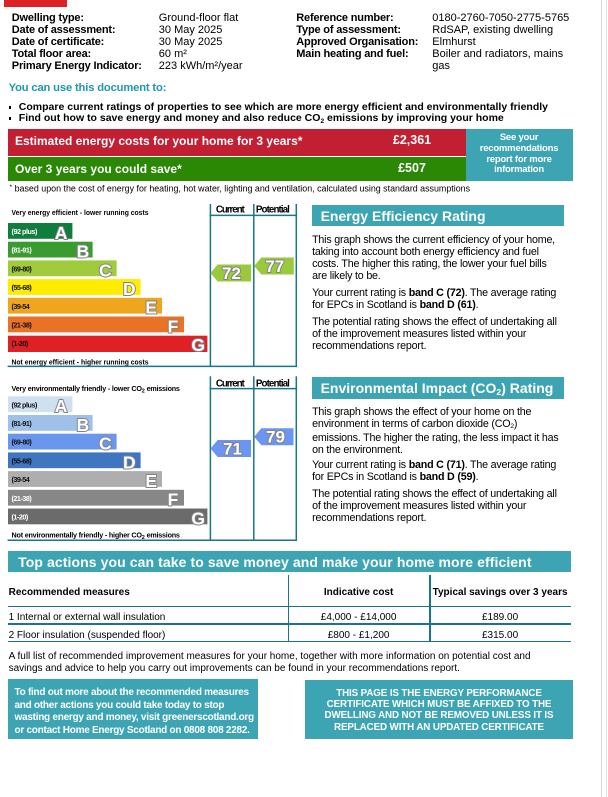  I want to click on svg-text: 77, so click(274, 266).